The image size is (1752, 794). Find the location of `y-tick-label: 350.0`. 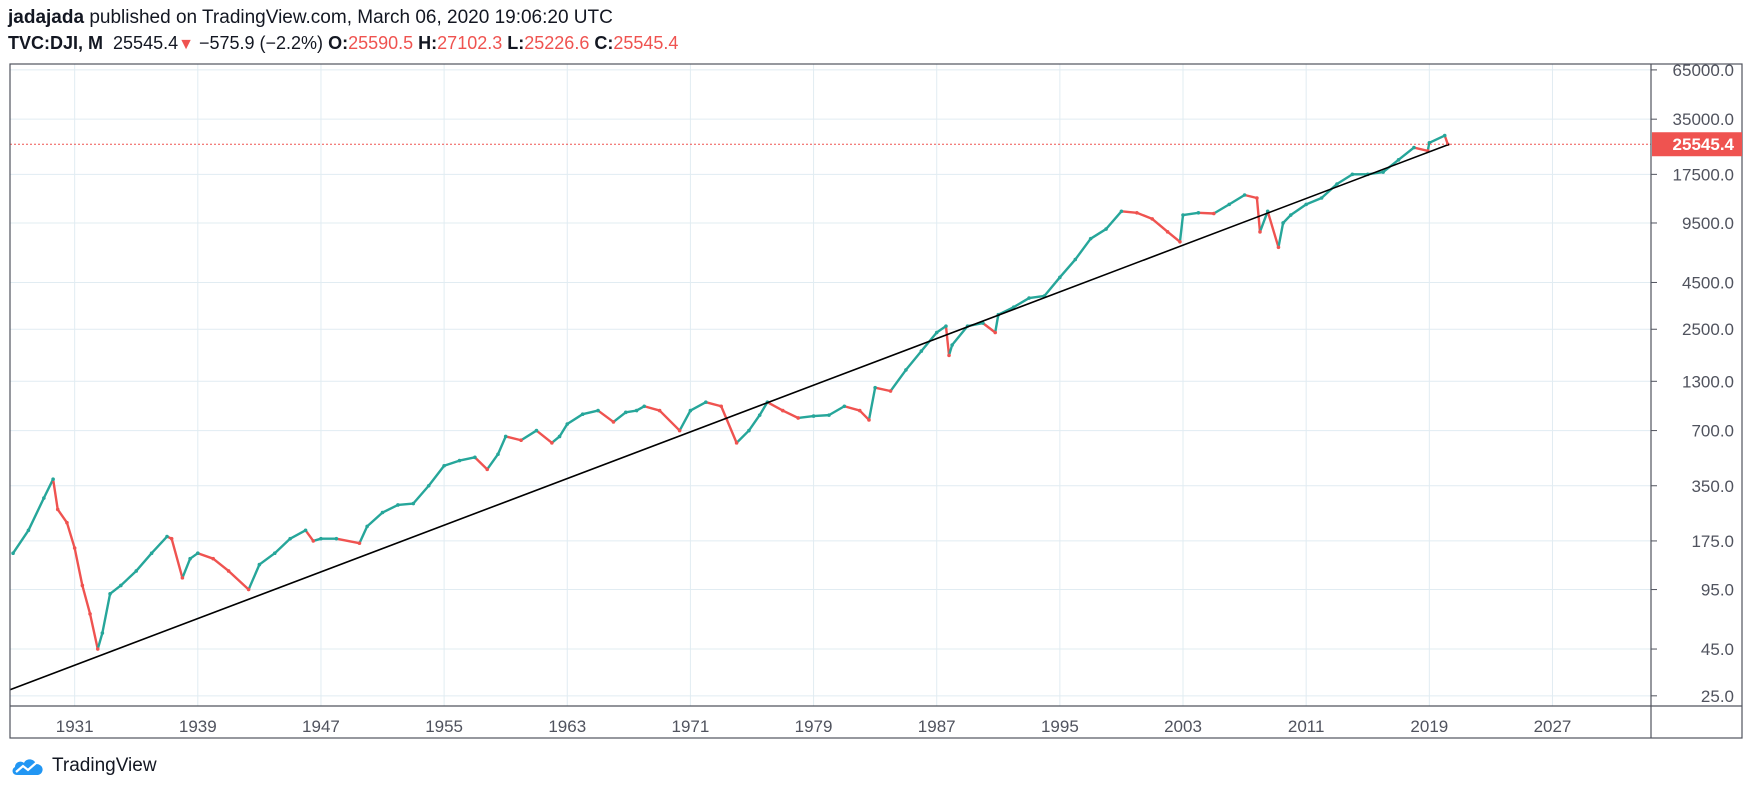

y-tick-label: 350.0 is located at coordinates (1712, 486).